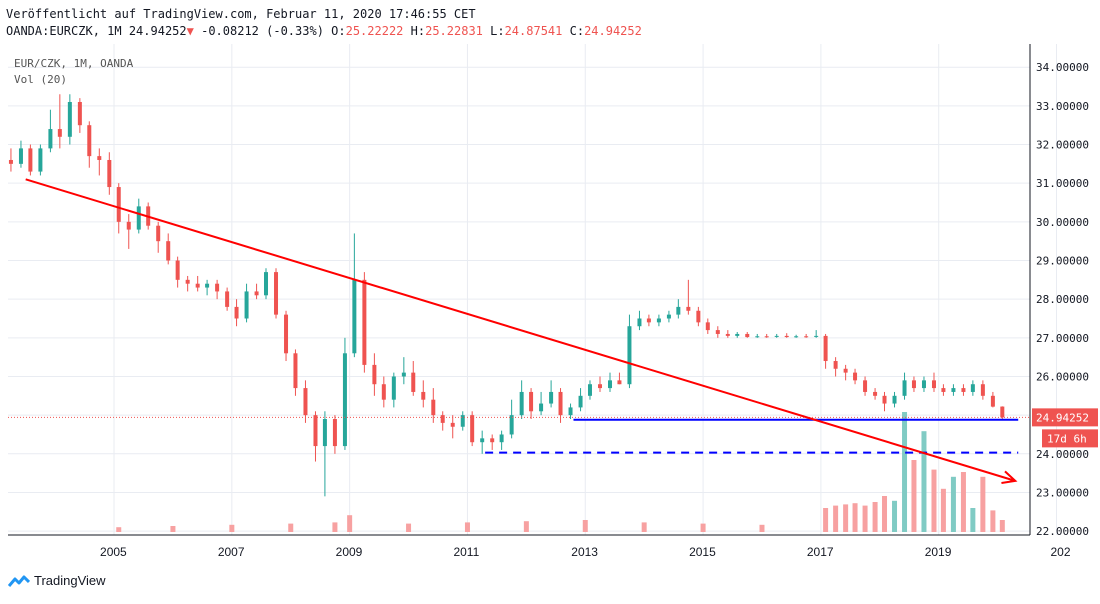  What do you see at coordinates (40, 79) in the screenshot?
I see `volume-legend: Vol (20)` at bounding box center [40, 79].